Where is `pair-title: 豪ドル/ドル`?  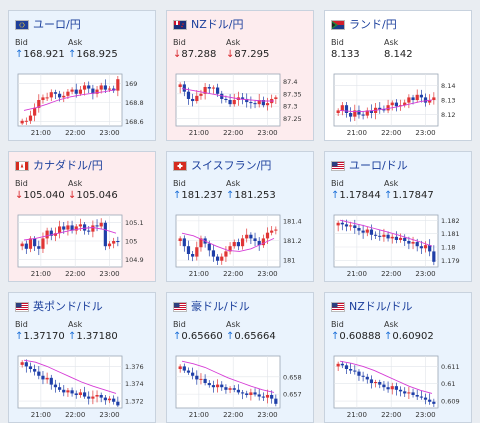 pair-title: 豪ドル/ドル is located at coordinates (220, 306).